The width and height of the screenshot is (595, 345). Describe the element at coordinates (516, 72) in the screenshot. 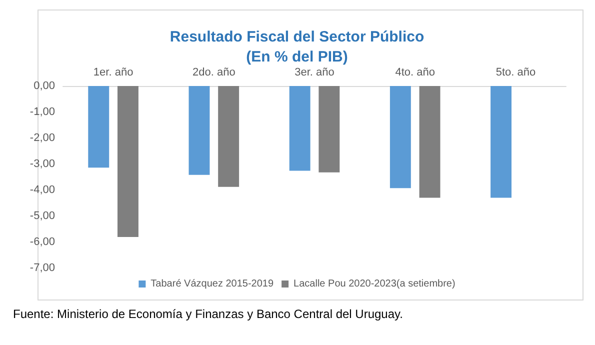

I see `x-tick-label: 5to. año` at that location.